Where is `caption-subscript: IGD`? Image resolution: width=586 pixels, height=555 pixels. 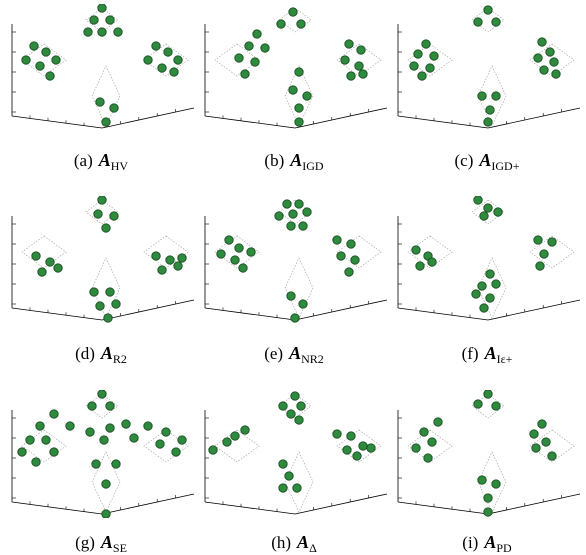 caption-subscript: IGD is located at coordinates (313, 166).